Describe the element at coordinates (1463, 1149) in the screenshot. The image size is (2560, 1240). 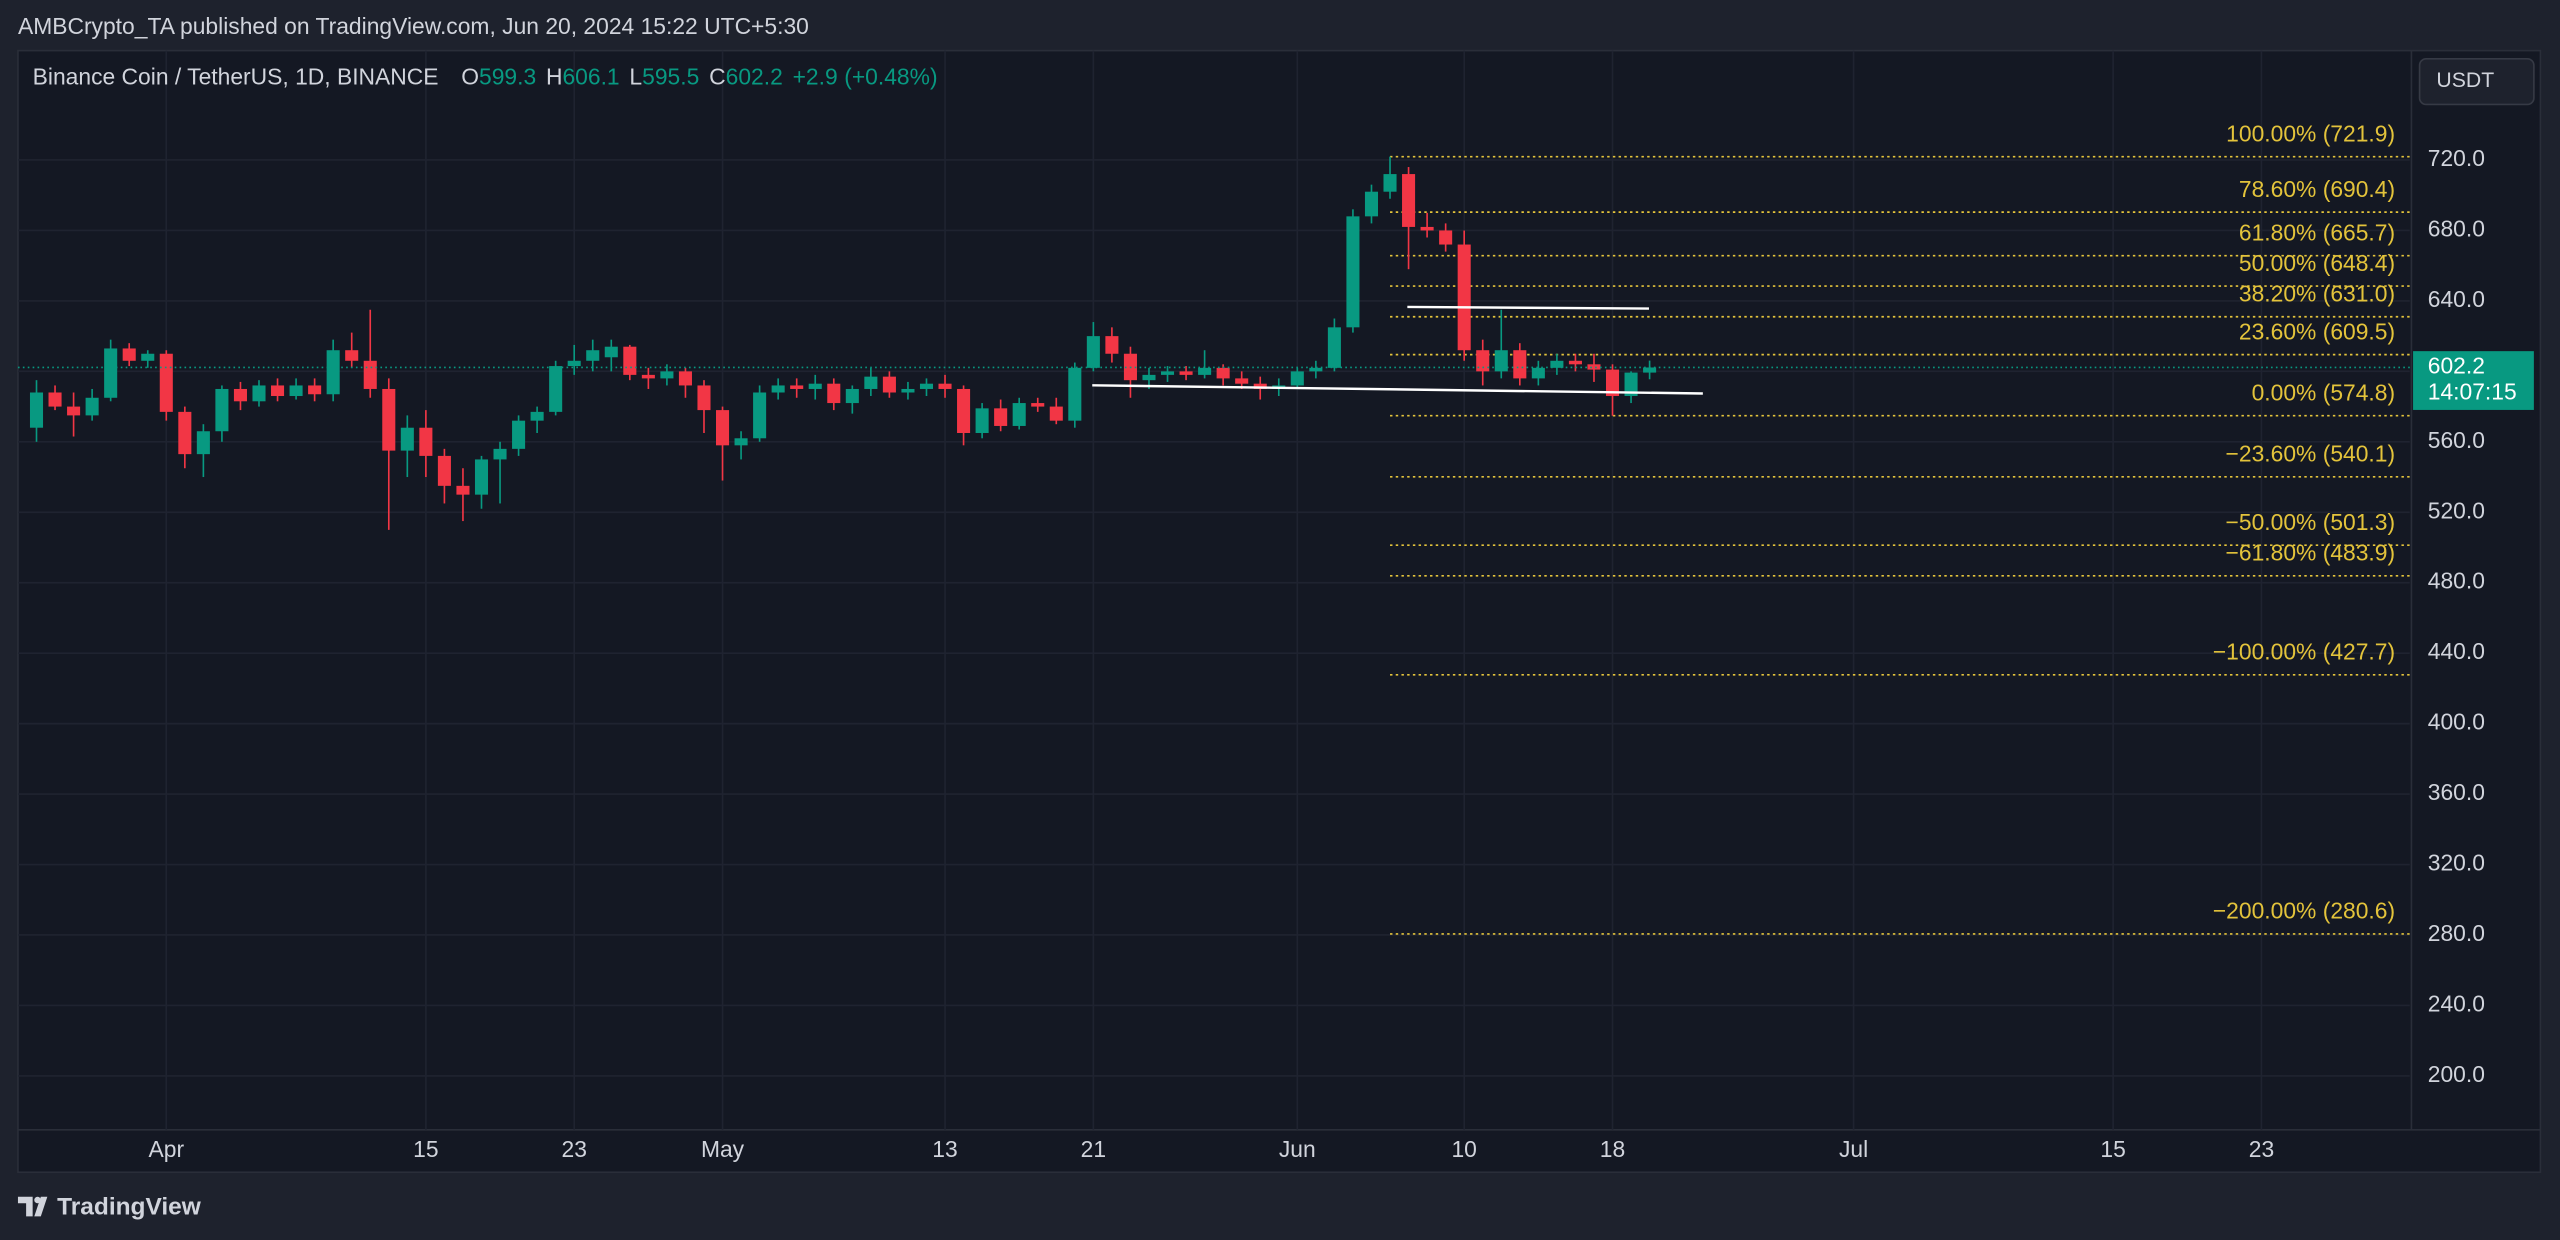
I see `x-tick-label: 10` at that location.